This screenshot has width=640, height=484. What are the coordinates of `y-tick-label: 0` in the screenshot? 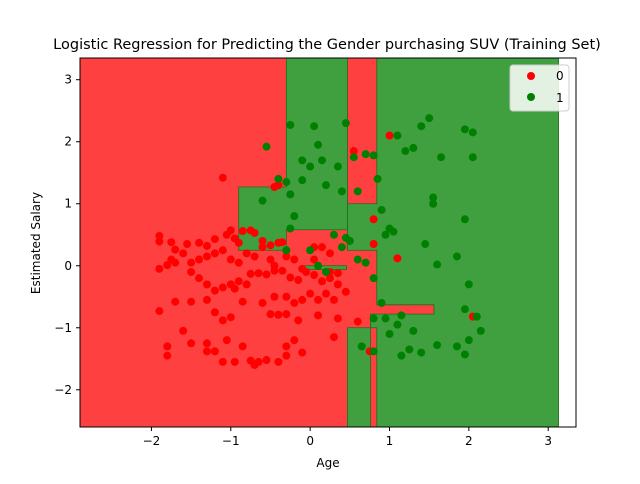 It's located at (68, 266).